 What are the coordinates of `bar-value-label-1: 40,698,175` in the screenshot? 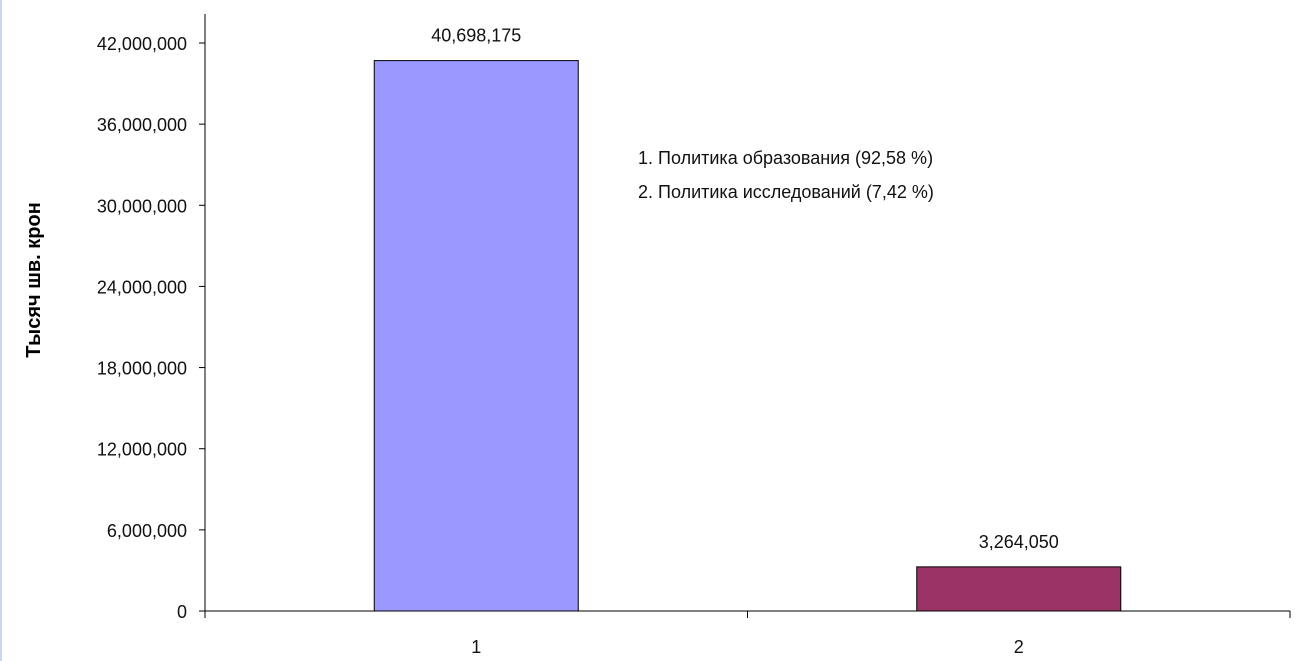 It's located at (476, 36).